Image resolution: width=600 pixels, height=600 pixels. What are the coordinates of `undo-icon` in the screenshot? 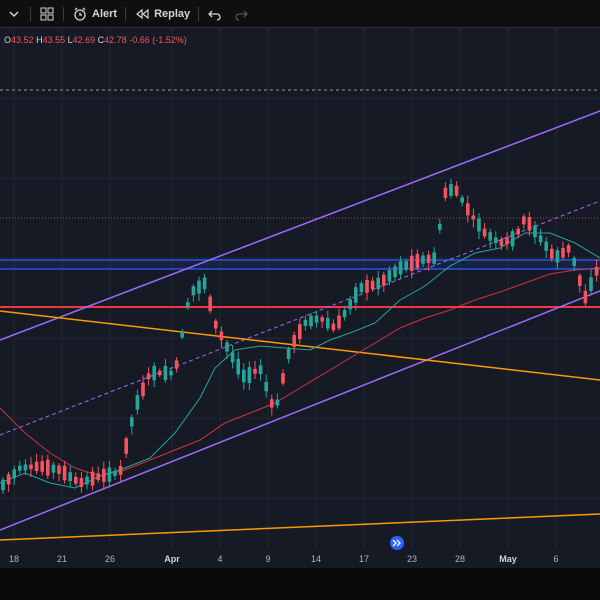 It's located at (214, 15).